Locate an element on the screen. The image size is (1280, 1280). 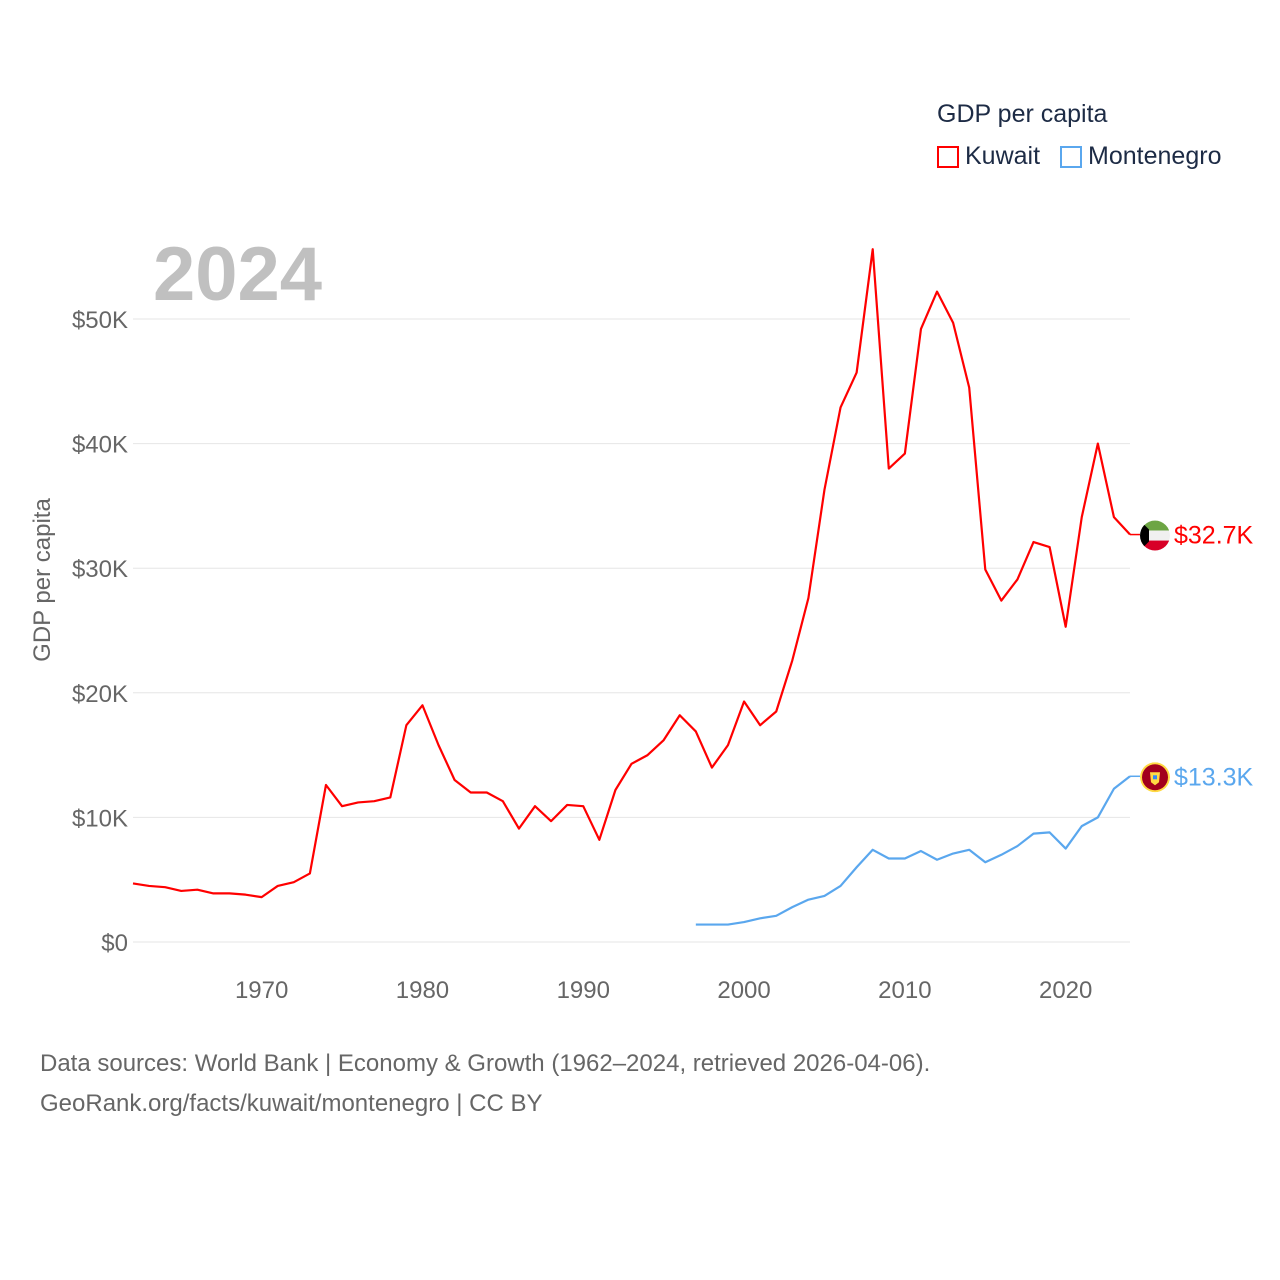
x-tick-label: 2010 is located at coordinates (904, 990).